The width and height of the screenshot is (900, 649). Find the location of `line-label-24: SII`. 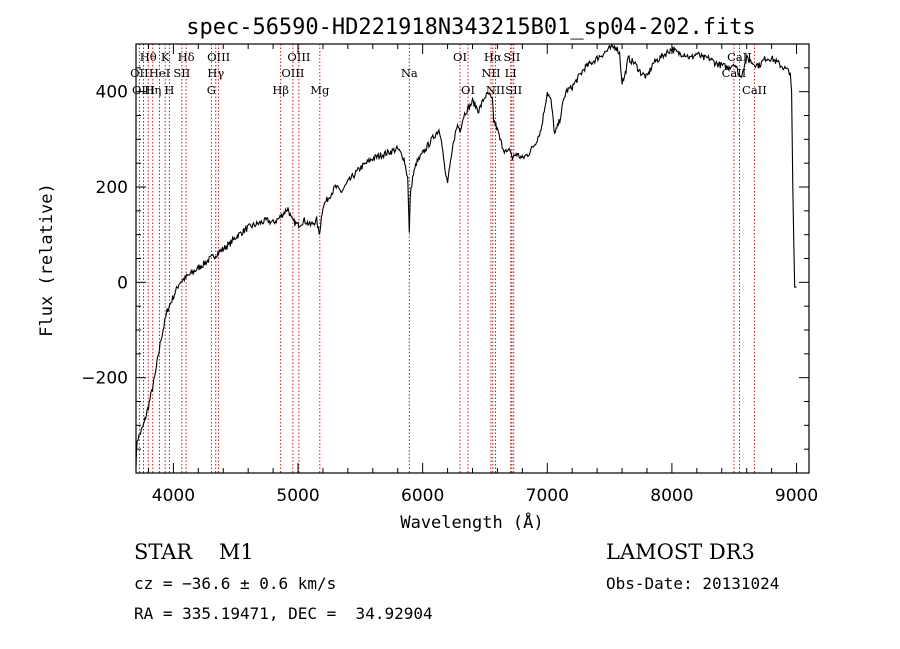

line-label-24: SII is located at coordinates (513, 90).